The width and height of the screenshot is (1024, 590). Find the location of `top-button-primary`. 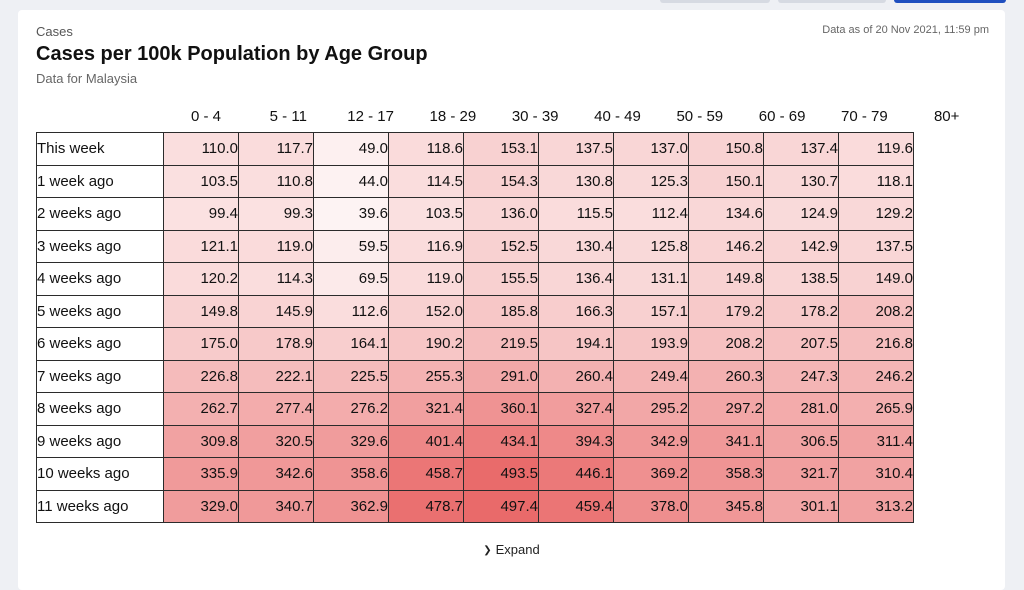

top-button-primary is located at coordinates (950, 1).